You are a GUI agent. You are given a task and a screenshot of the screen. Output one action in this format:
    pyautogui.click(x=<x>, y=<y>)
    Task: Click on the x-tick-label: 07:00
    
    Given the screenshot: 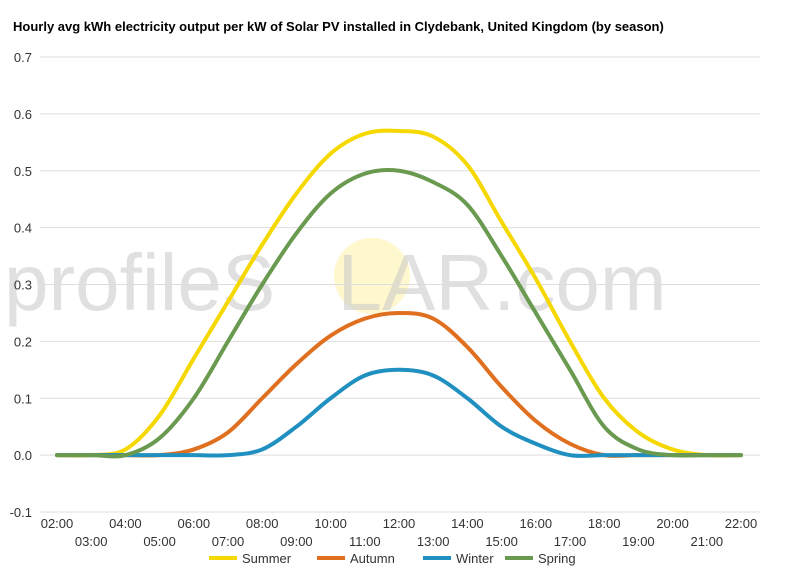 What is the action you would take?
    pyautogui.click(x=228, y=541)
    